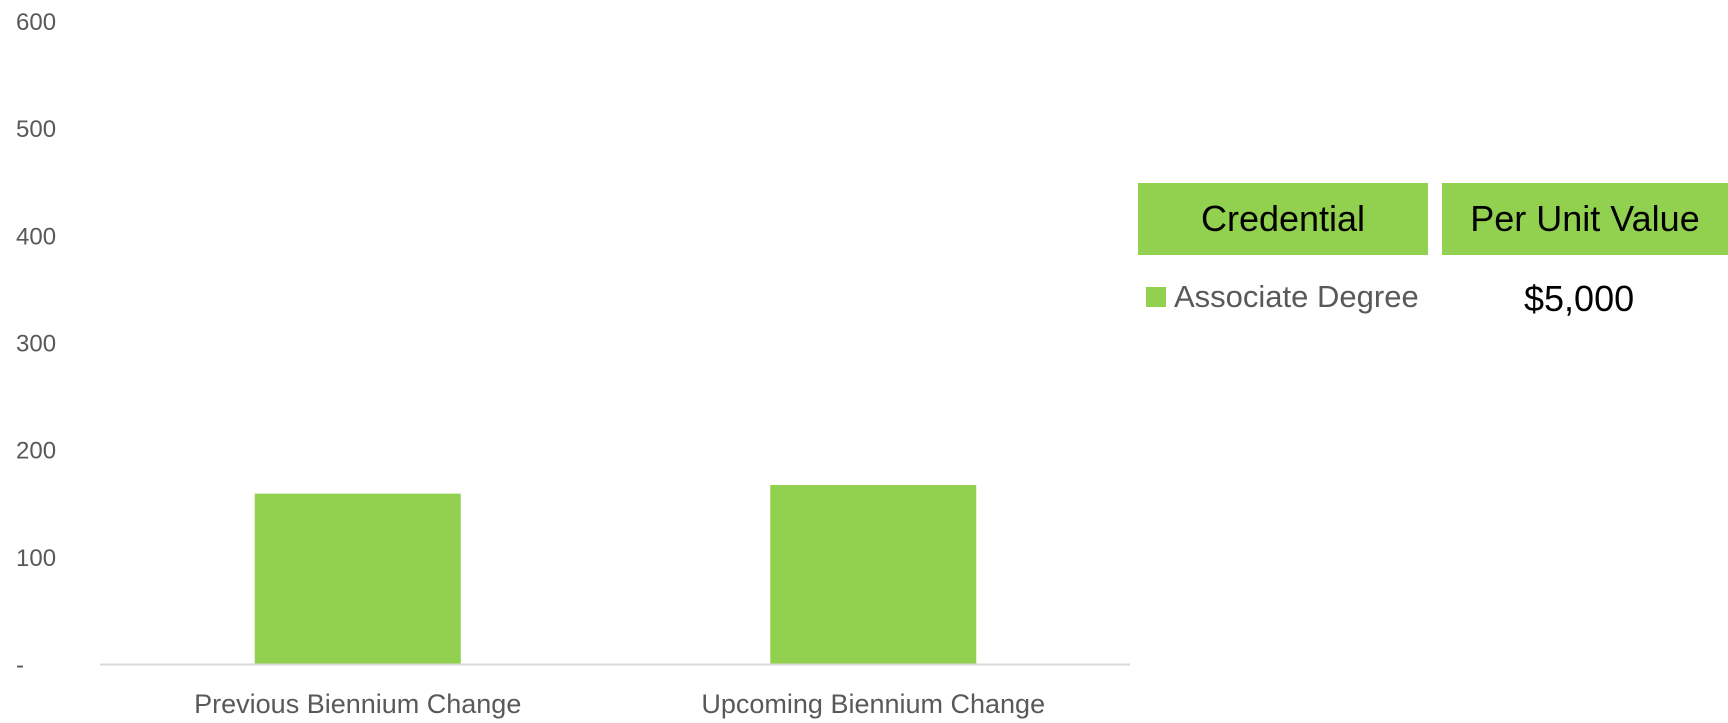  What do you see at coordinates (1585, 219) in the screenshot?
I see `legend-header-per-unit-value: Per Unit Value` at bounding box center [1585, 219].